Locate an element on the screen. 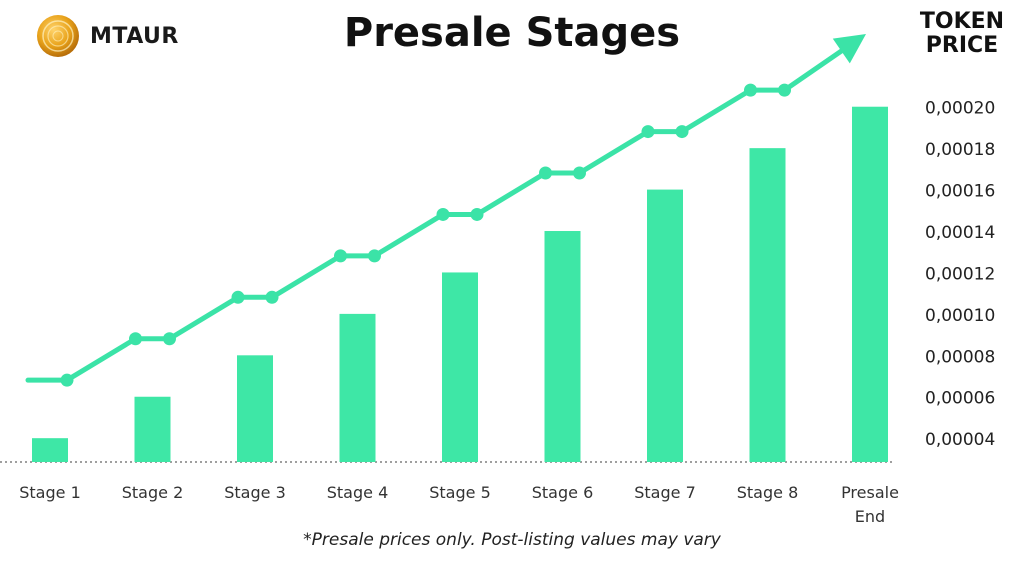 The width and height of the screenshot is (1024, 576). y-tick-label: 0,00008 is located at coordinates (960, 357).